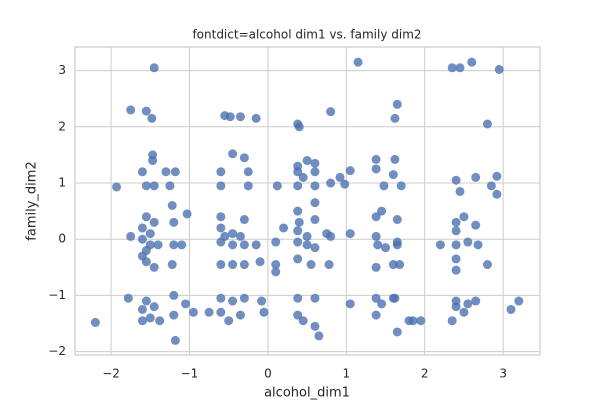 The image size is (600, 400). I want to click on x-tick-label: 3, so click(503, 374).